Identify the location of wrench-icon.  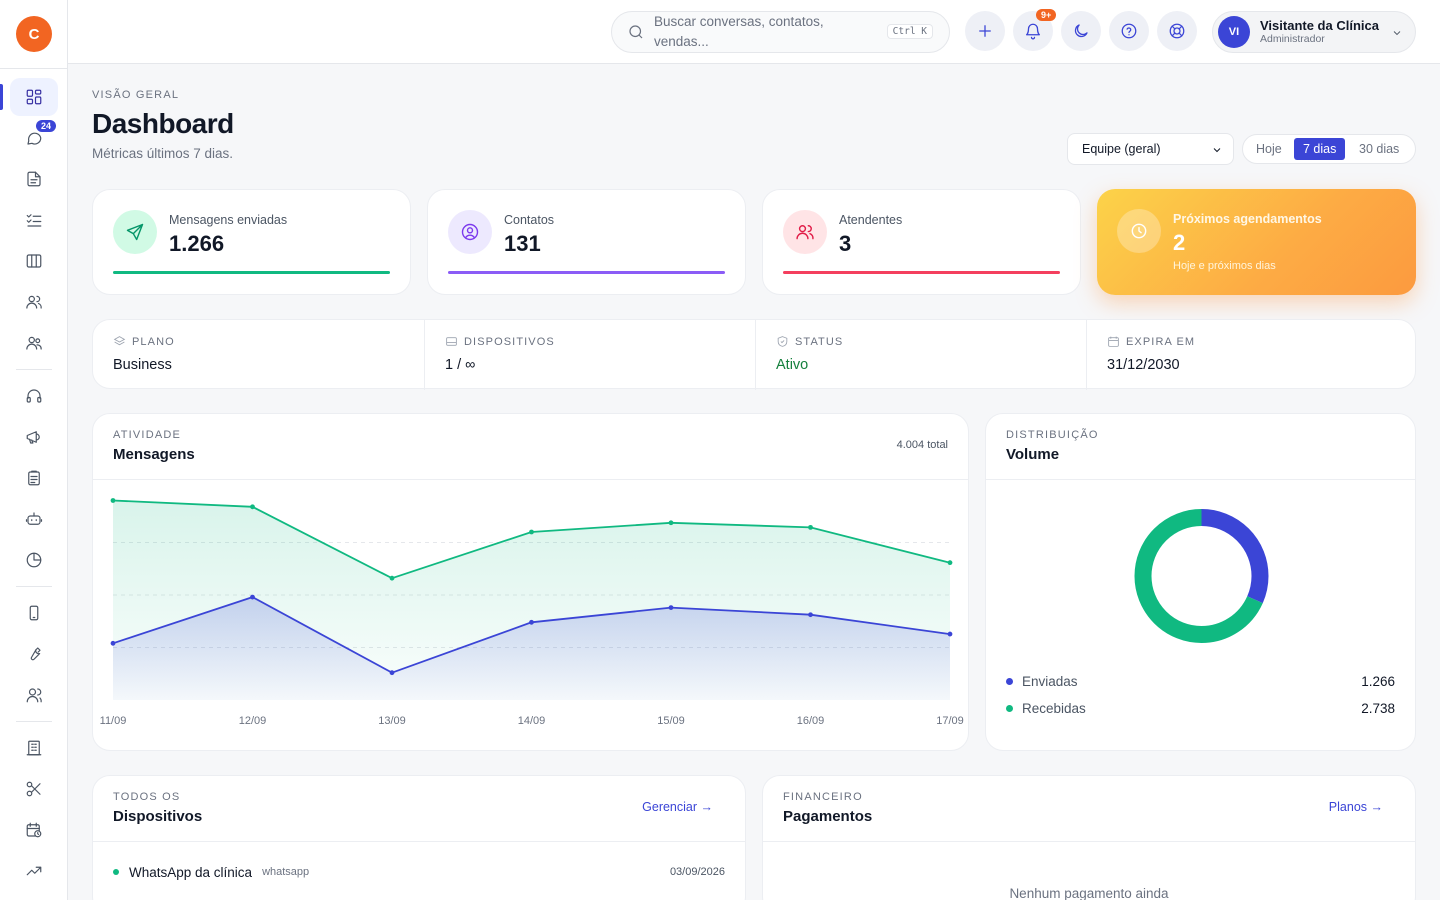
(35, 654).